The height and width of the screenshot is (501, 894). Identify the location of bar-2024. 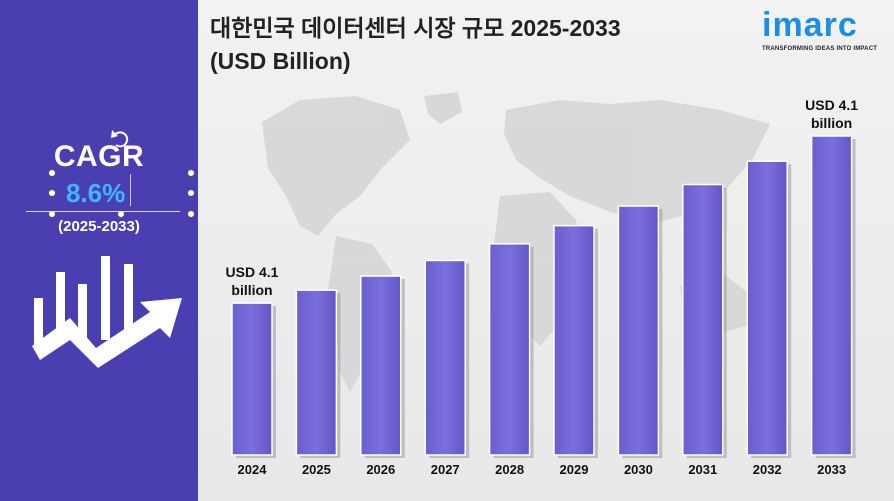
(252, 379).